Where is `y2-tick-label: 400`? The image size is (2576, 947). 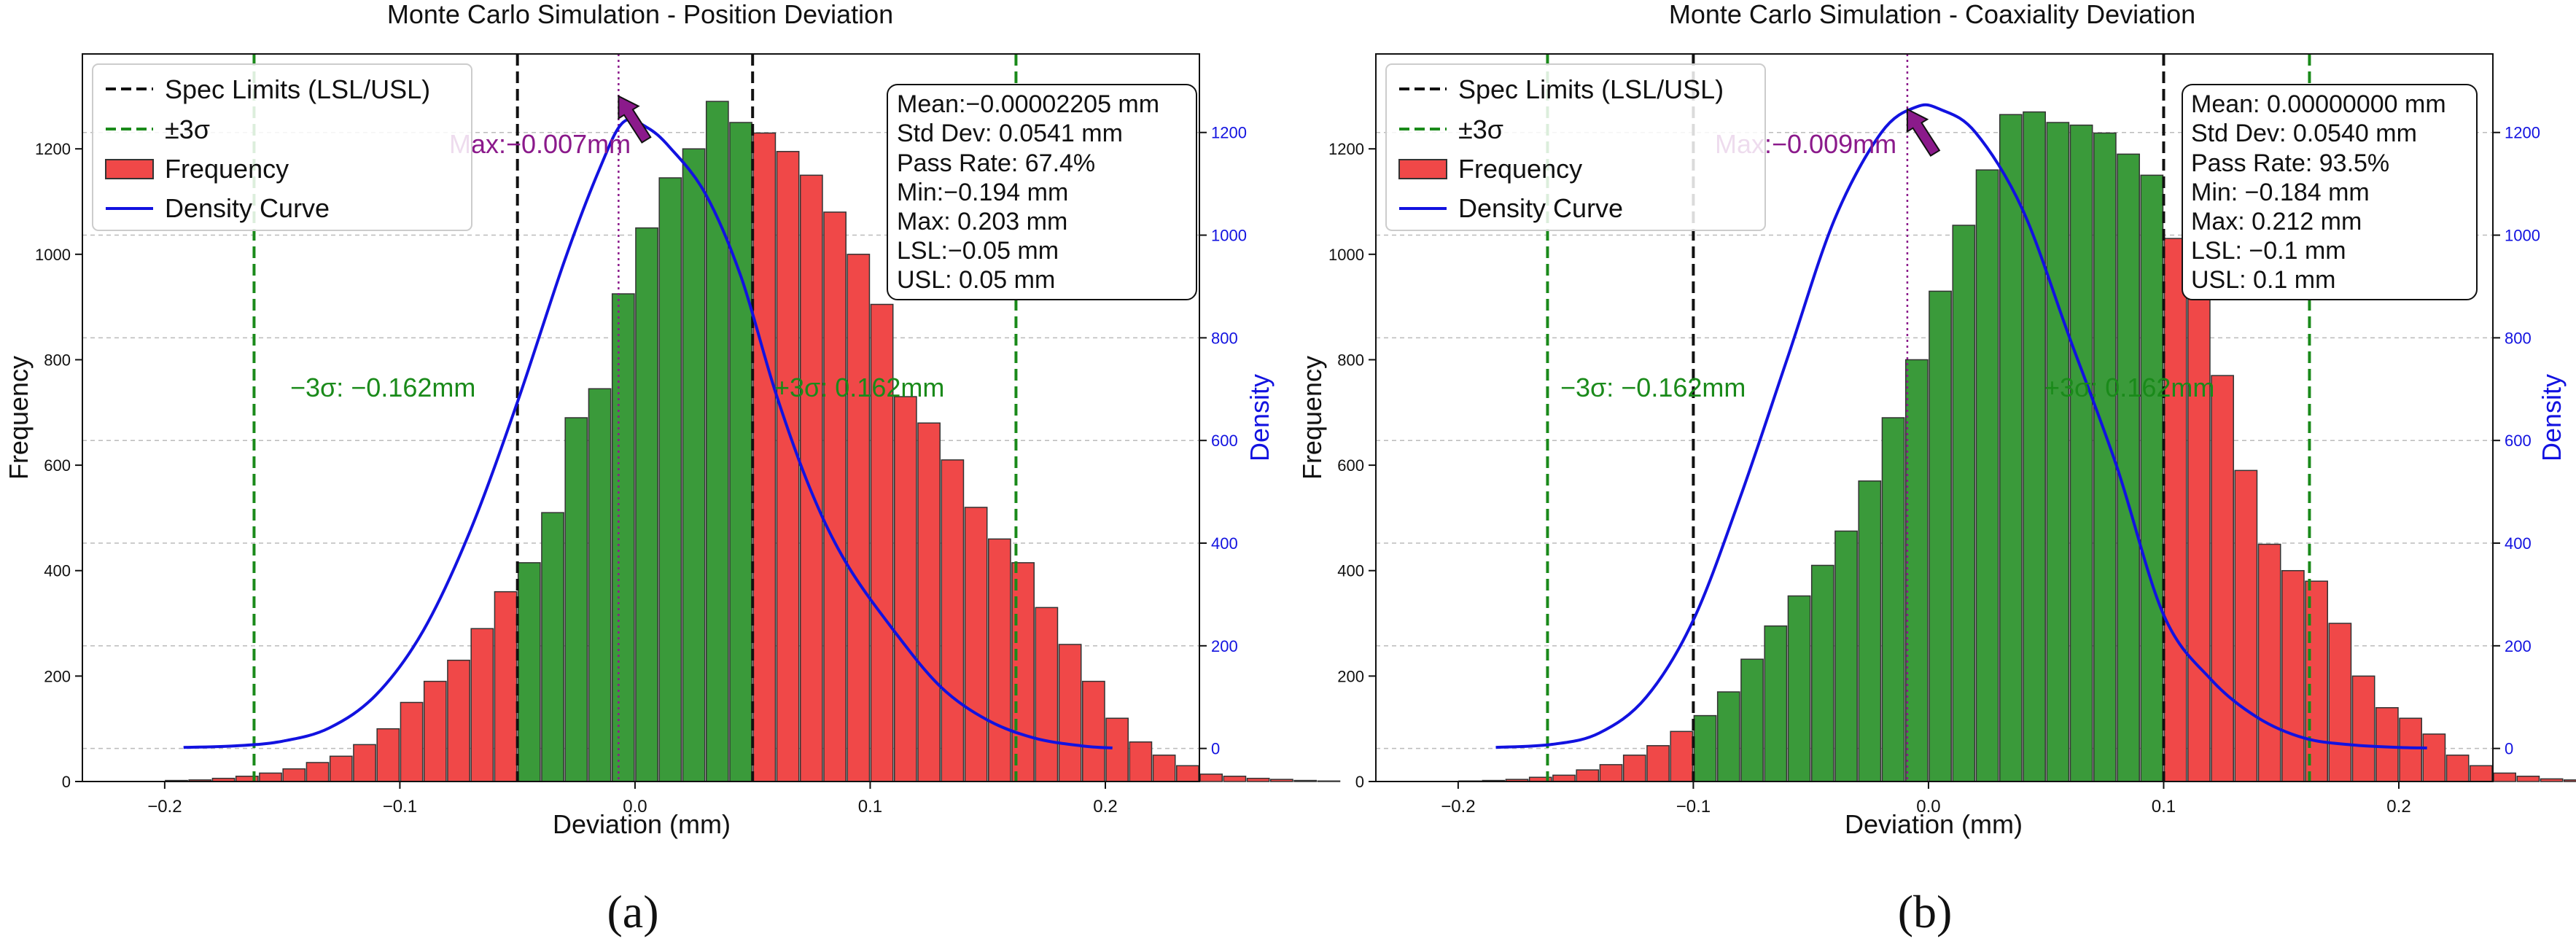
y2-tick-label: 400 is located at coordinates (2518, 543).